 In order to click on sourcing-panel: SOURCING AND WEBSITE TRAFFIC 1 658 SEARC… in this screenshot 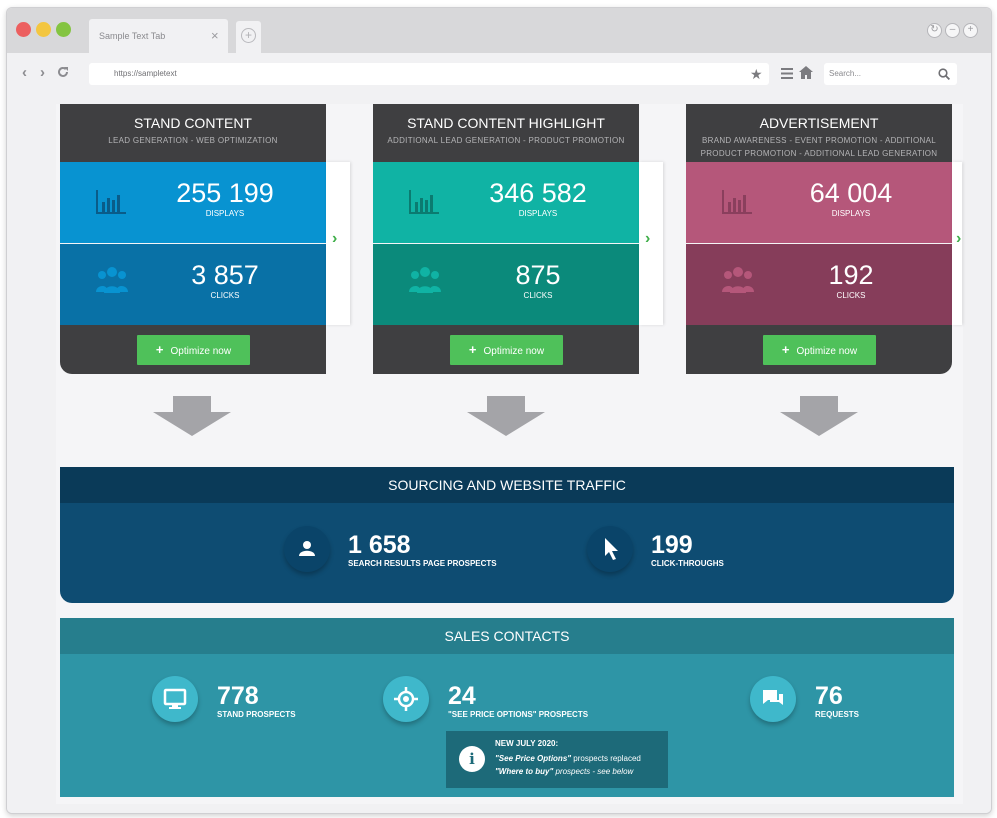, I will do `click(507, 535)`.